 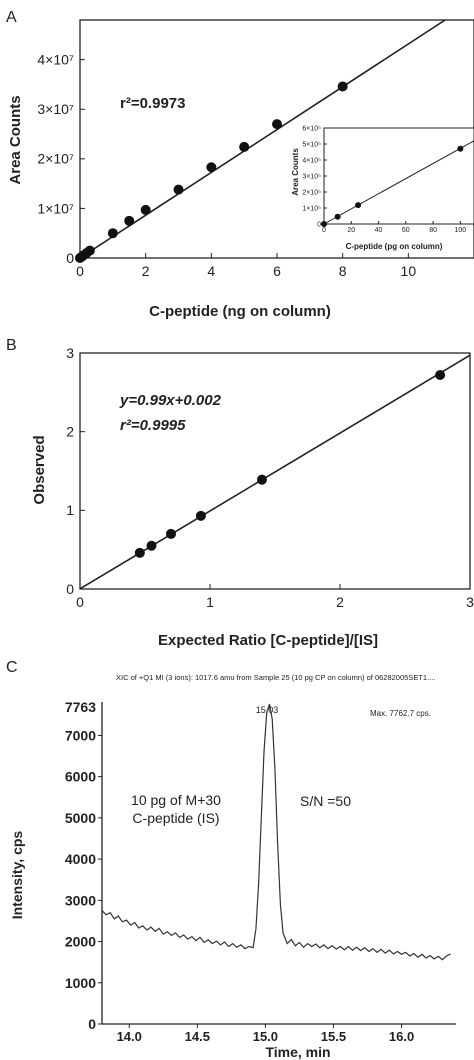 I want to click on y-tick-label: 6×10⁵, so click(x=311, y=128).